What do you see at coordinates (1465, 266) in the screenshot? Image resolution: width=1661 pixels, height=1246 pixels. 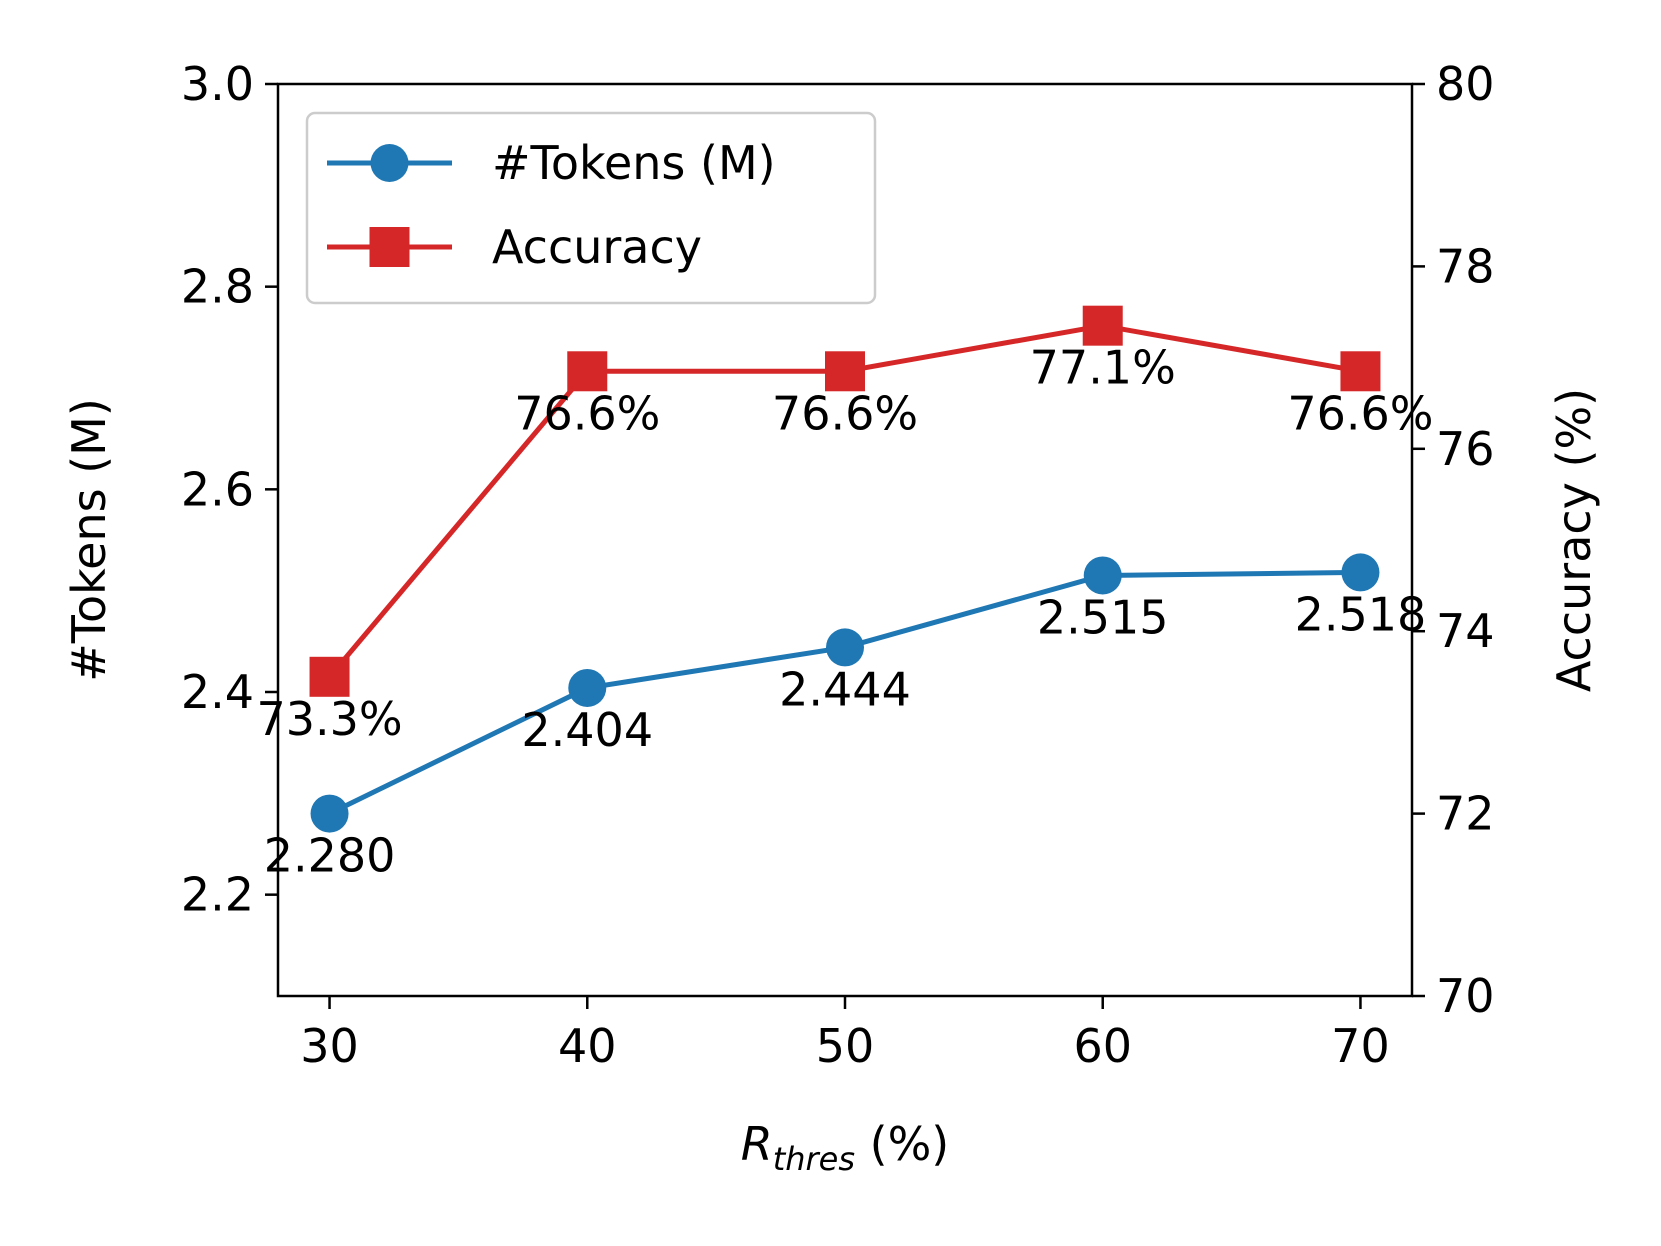 I see `y-right-tick-label: 78` at bounding box center [1465, 266].